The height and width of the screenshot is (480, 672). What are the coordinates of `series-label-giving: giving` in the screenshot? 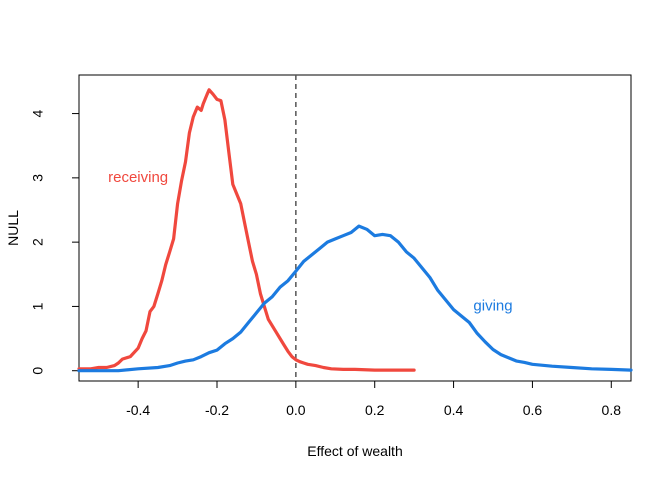 It's located at (492, 305).